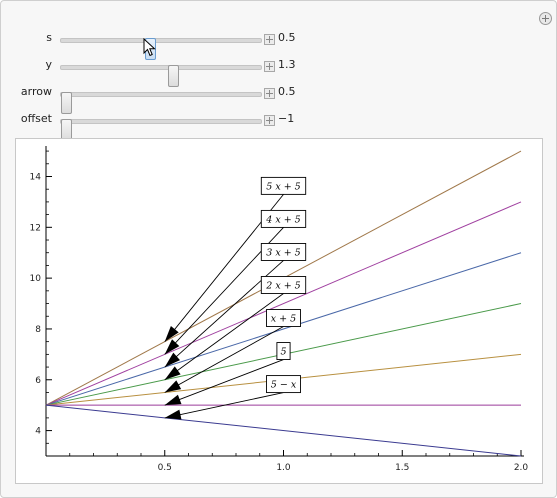 This screenshot has height=498, width=557. I want to click on annotation-label: x + 5, so click(283, 319).